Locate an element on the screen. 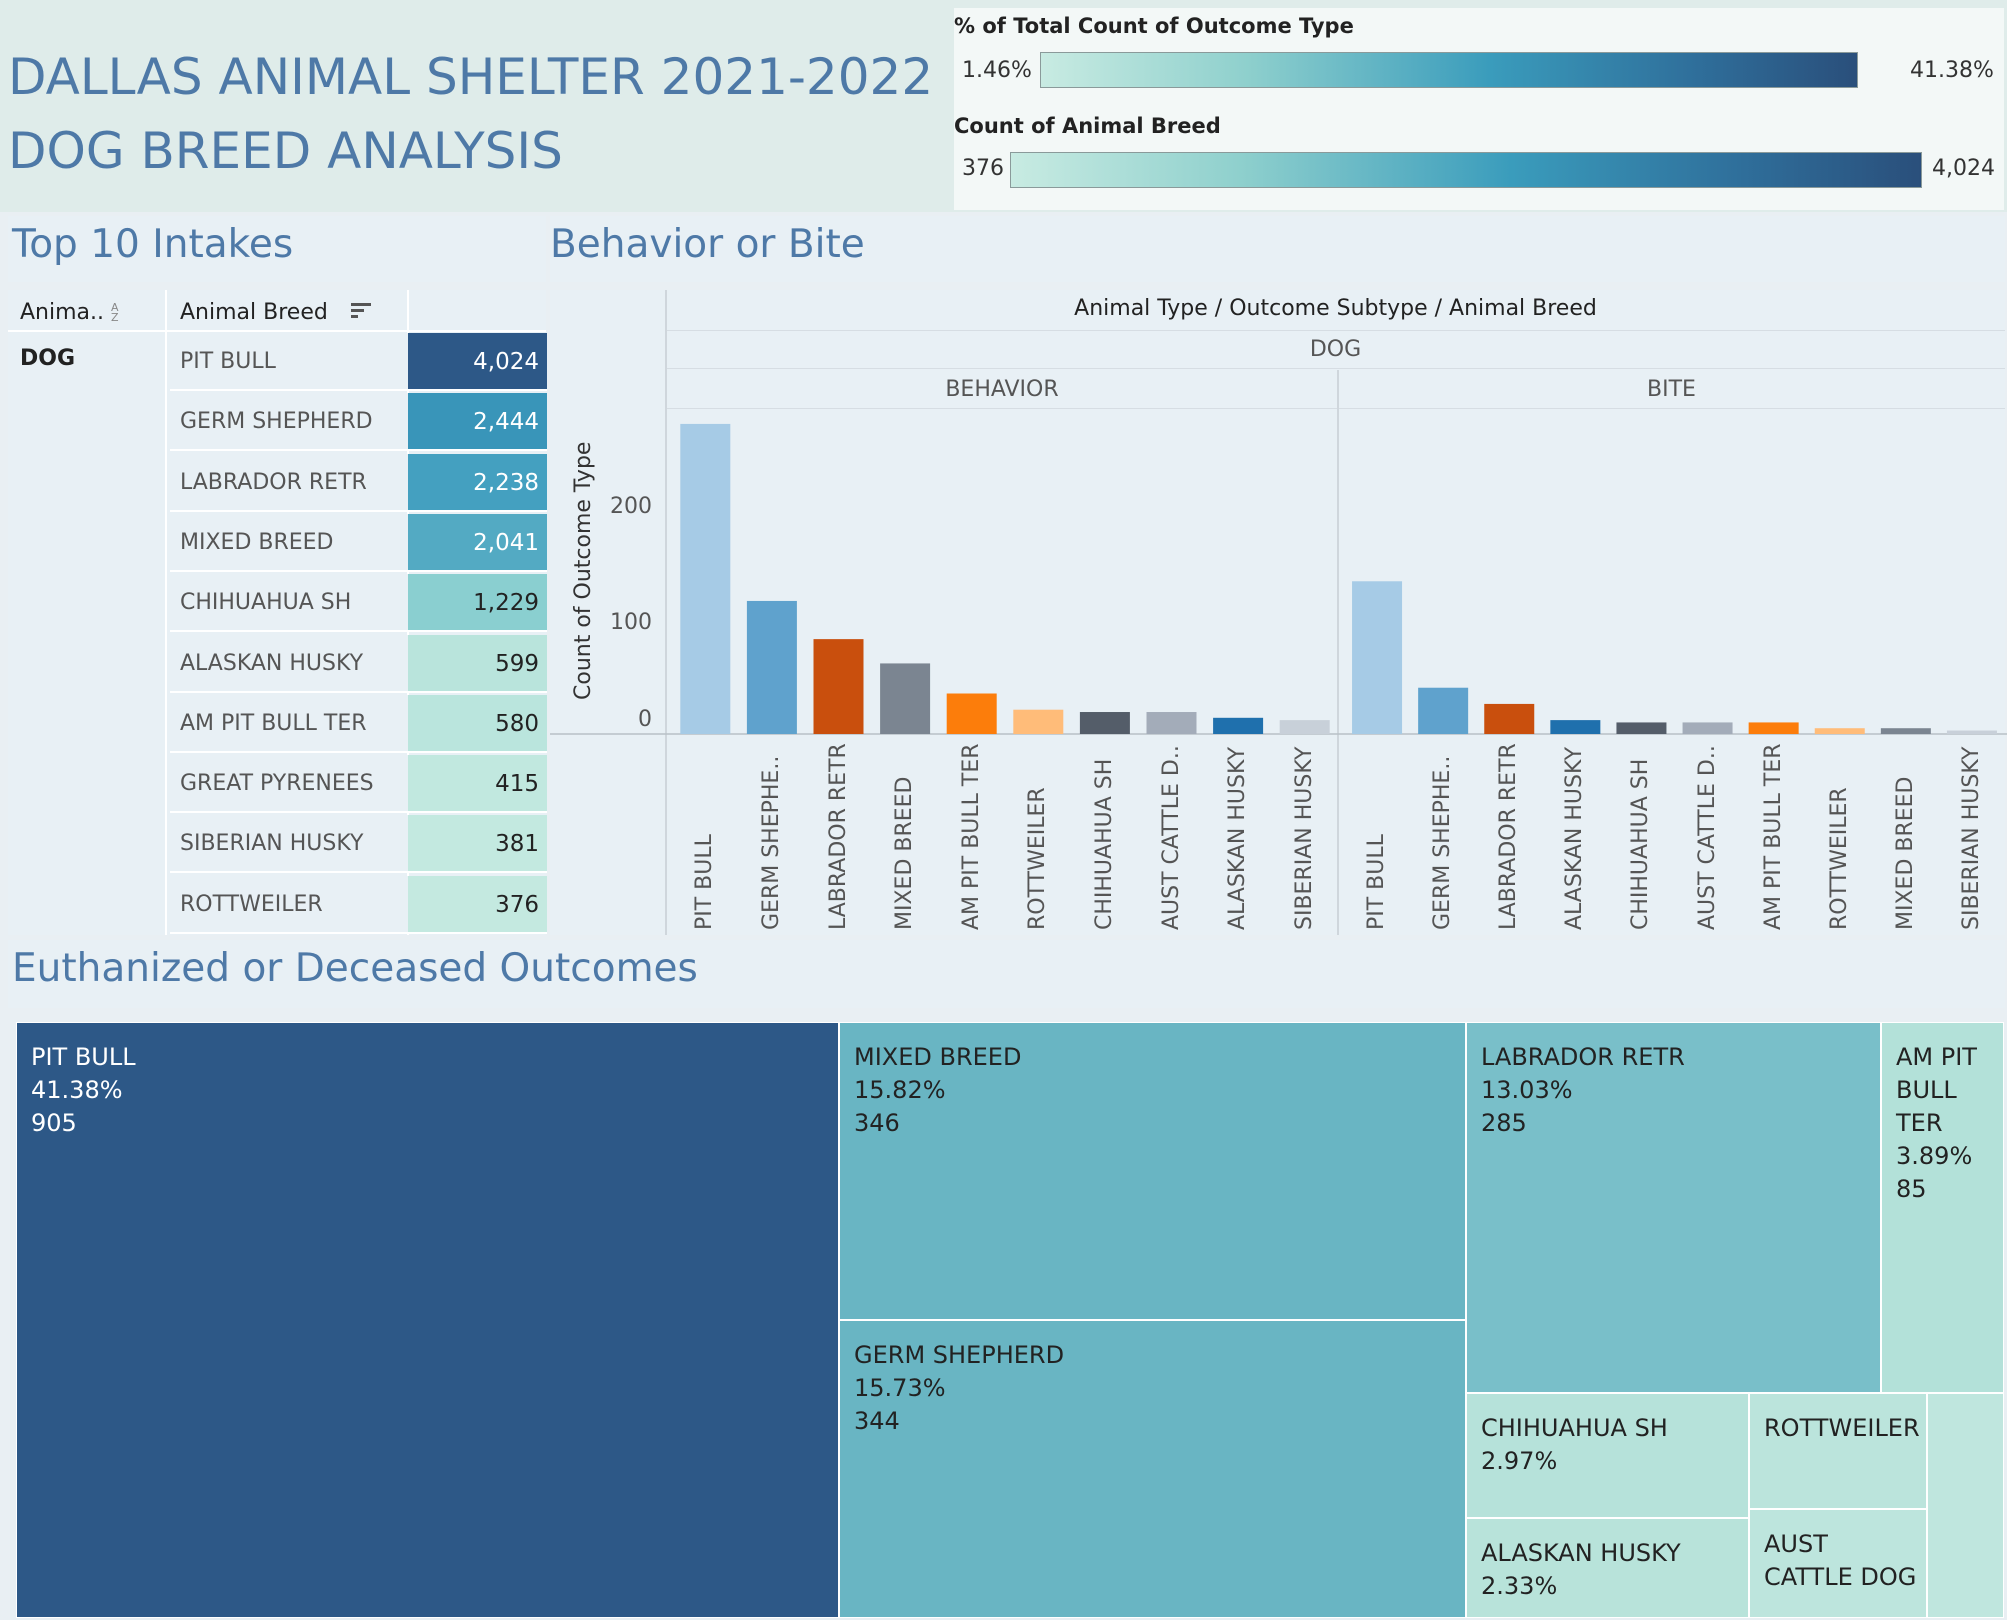 The height and width of the screenshot is (1620, 2007). bars-group is located at coordinates (1338, 578).